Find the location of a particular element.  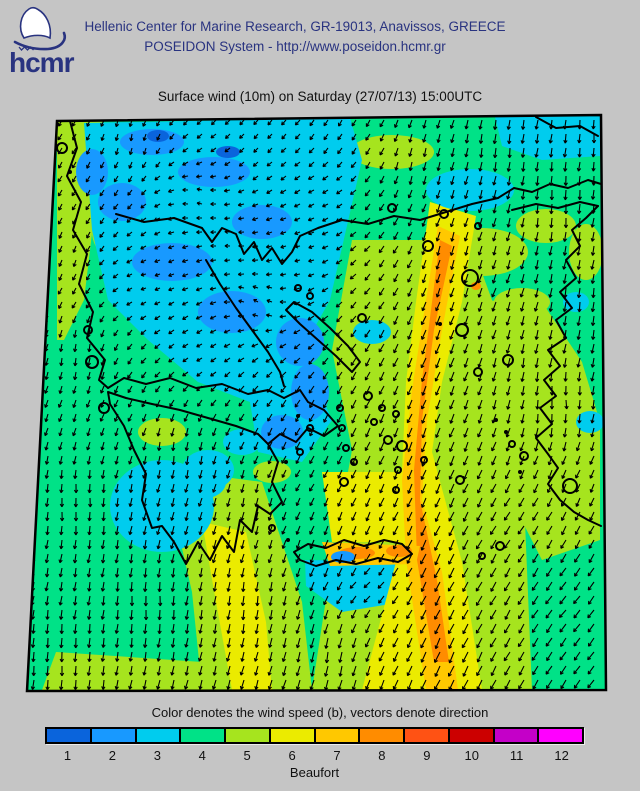

wind-speed-patch-b1 is located at coordinates (158, 136).